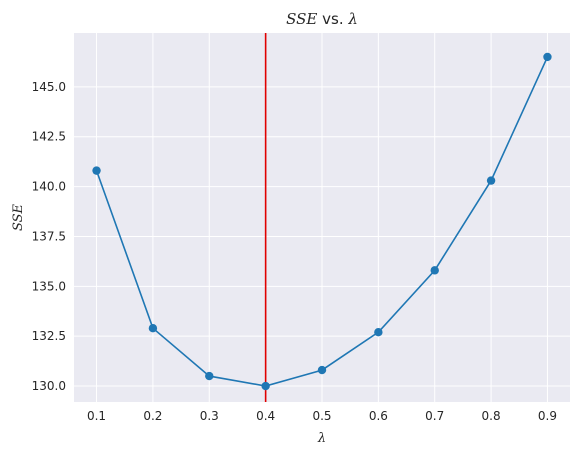 The image size is (580, 457). What do you see at coordinates (49, 137) in the screenshot?
I see `y-tick-label: 142.5` at bounding box center [49, 137].